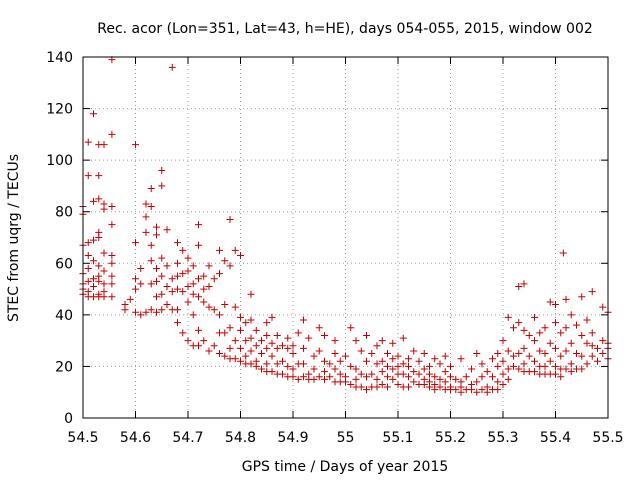 Image resolution: width=640 pixels, height=480 pixels. Describe the element at coordinates (64, 316) in the screenshot. I see `y-tick-label: 40` at that location.